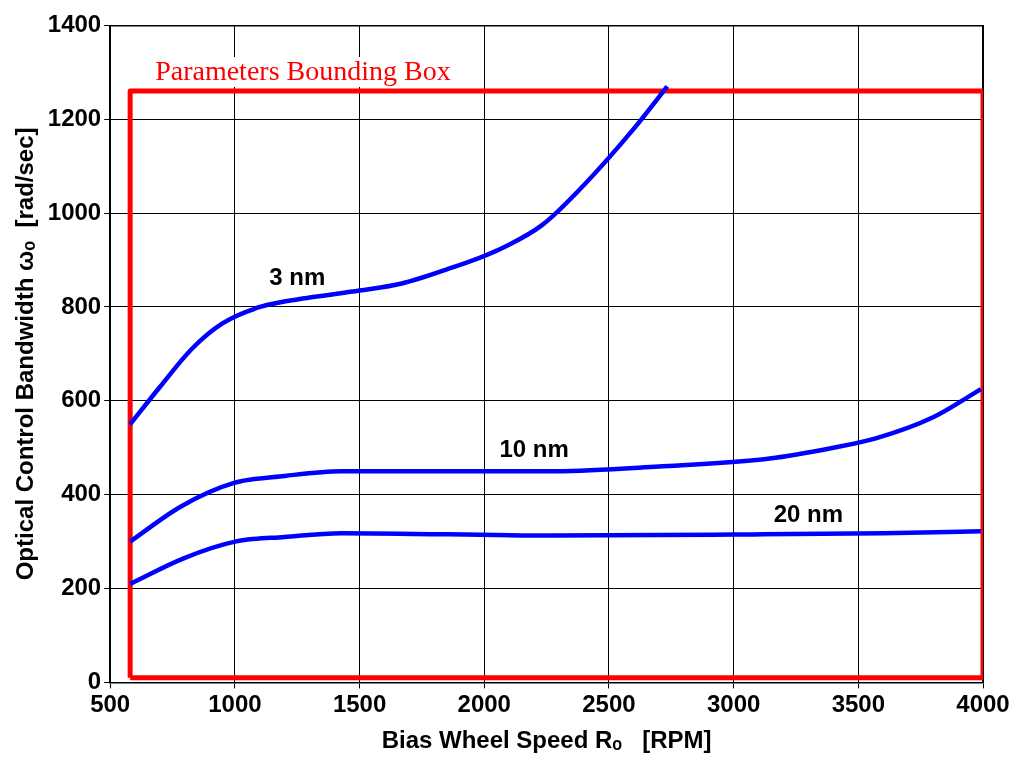 Image resolution: width=1029 pixels, height=768 pixels. Describe the element at coordinates (858, 704) in the screenshot. I see `x-tick-label: 3500` at that location.